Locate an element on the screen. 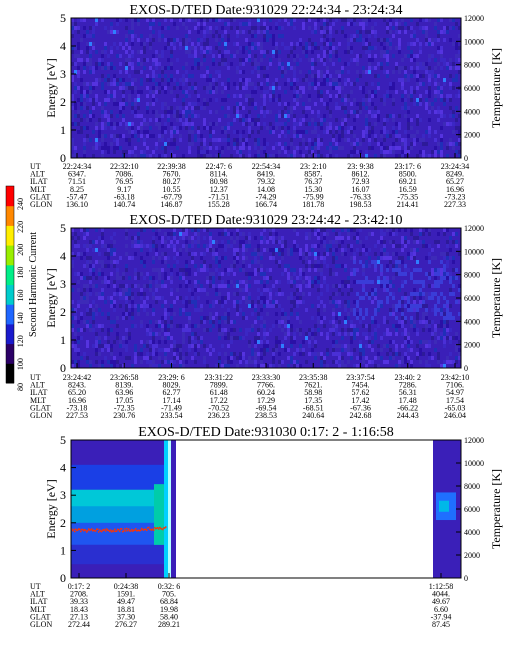 The height and width of the screenshot is (649, 505). colorbar-segment is located at coordinates (10, 334).